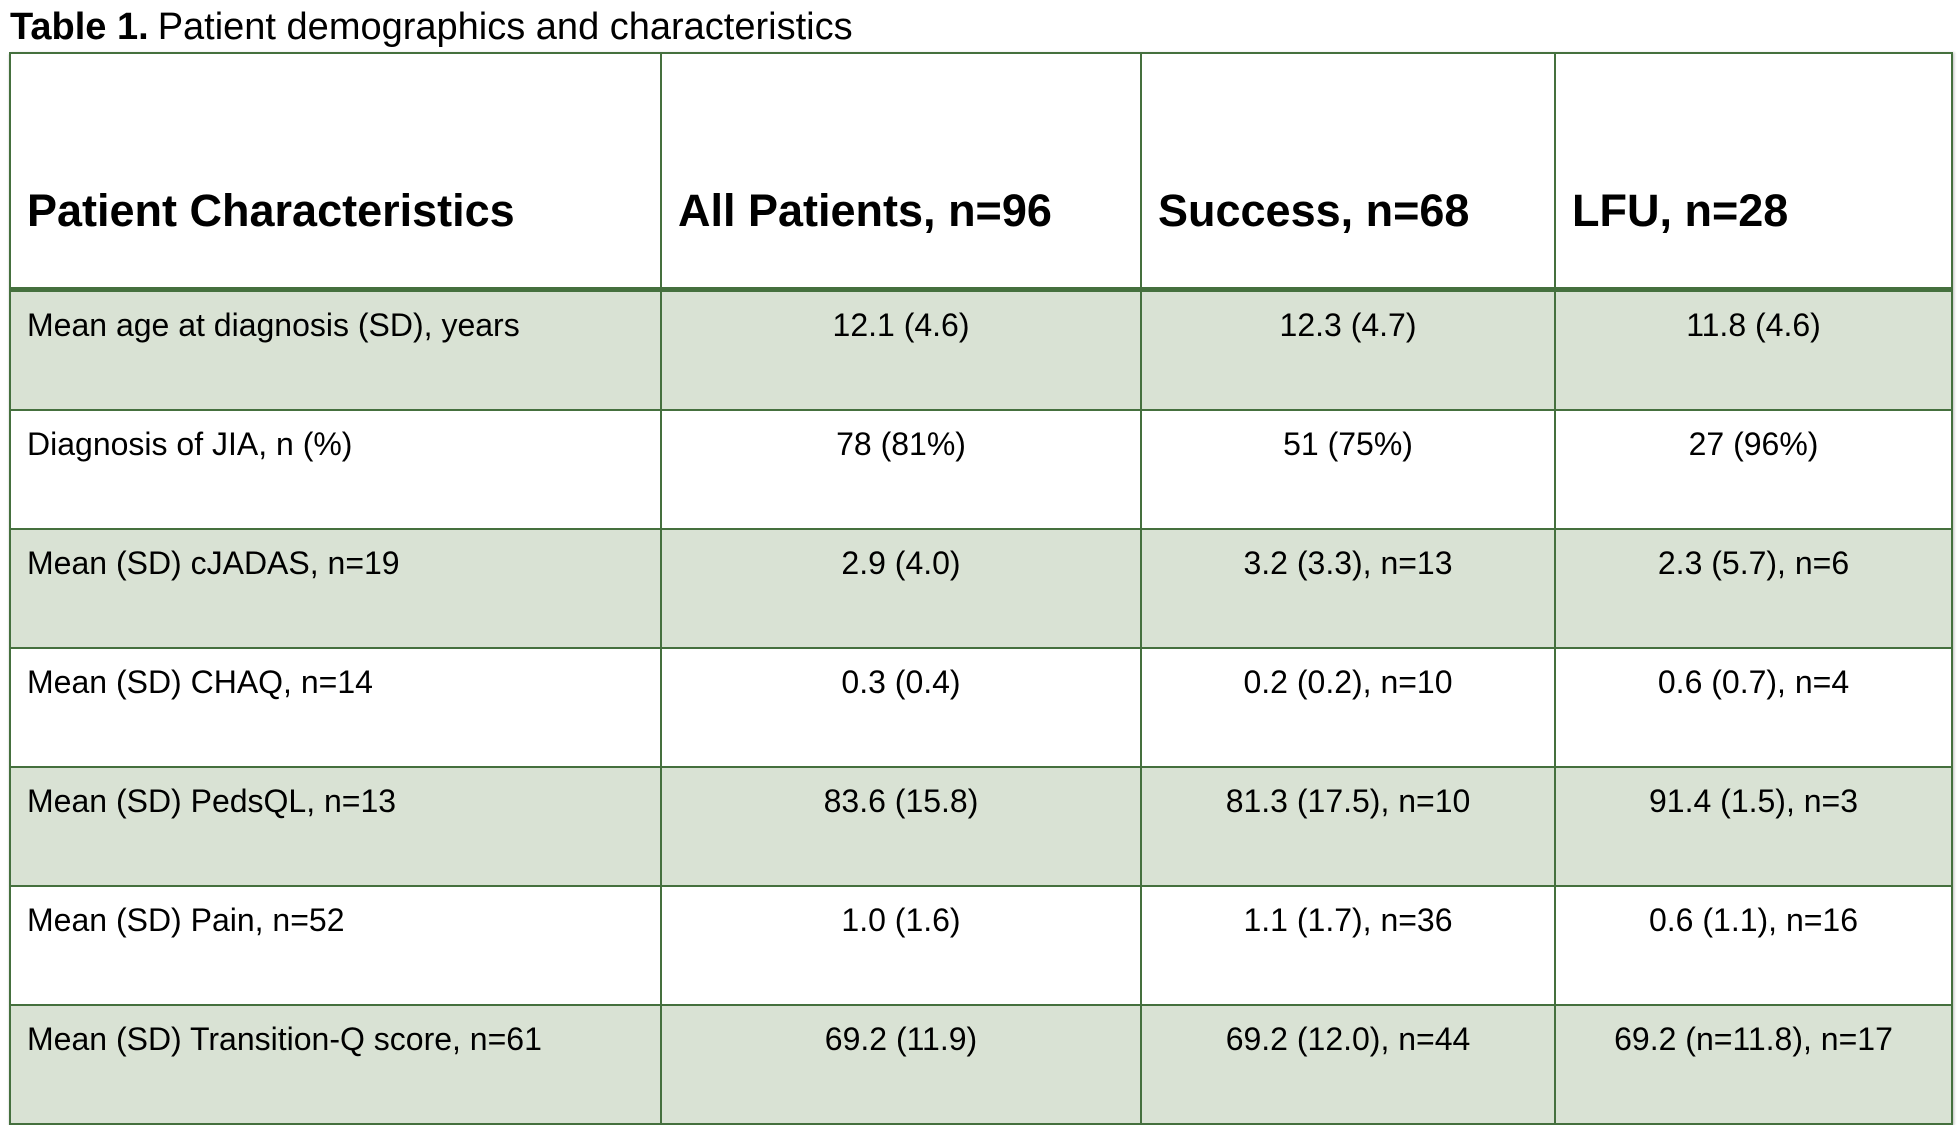  What do you see at coordinates (1753, 469) in the screenshot?
I see `lfu-value: 27 (96%)` at bounding box center [1753, 469].